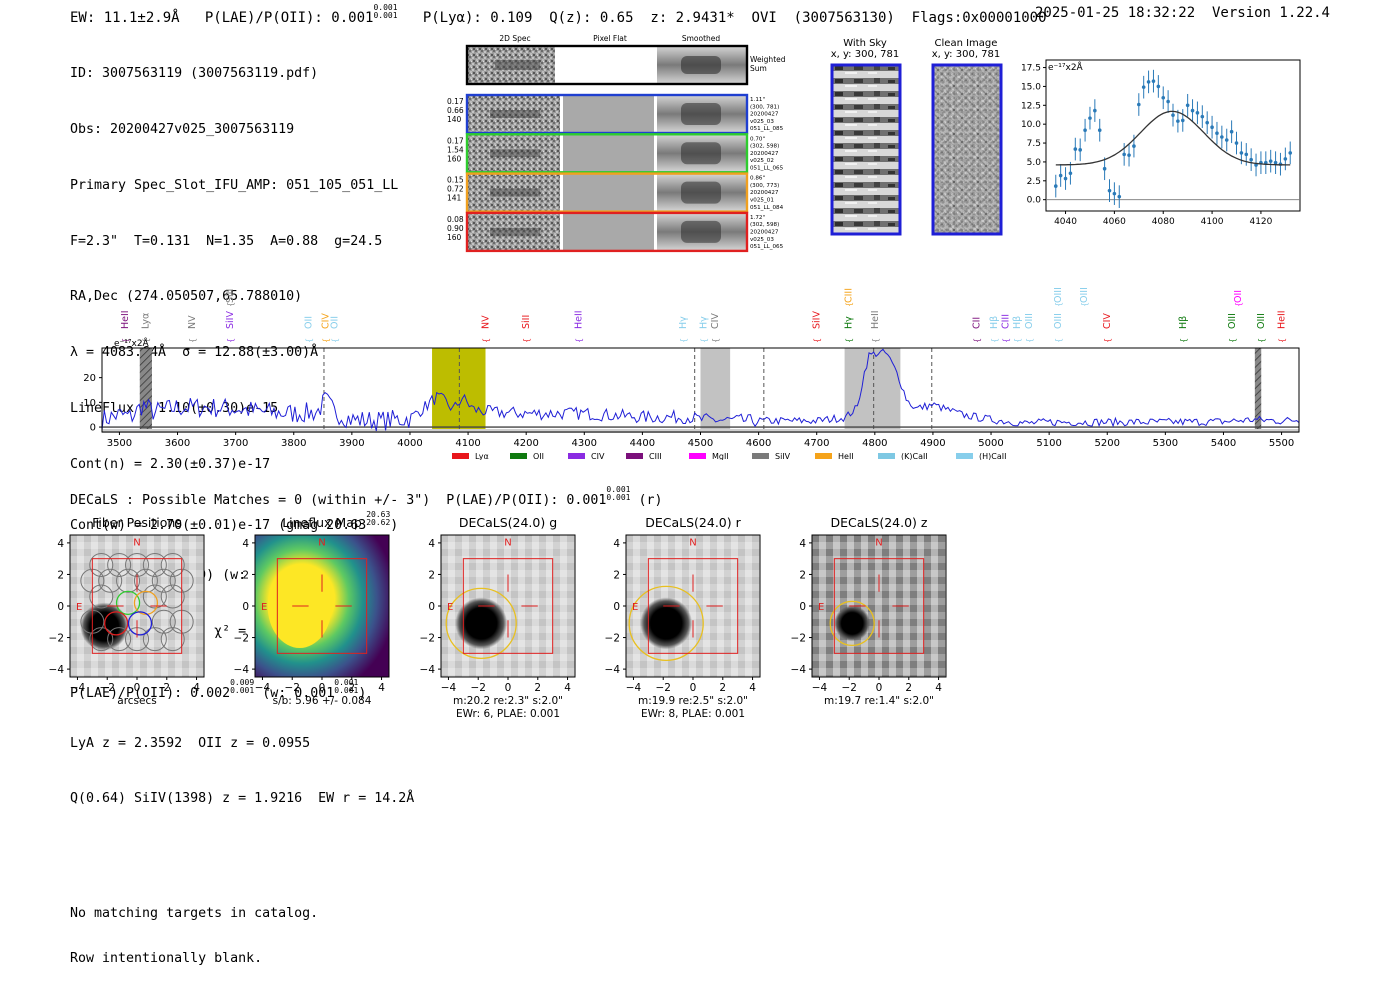 This screenshot has width=1400, height=981. Describe the element at coordinates (1031, 125) in the screenshot. I see `fit-ytick-label: 10.0` at that location.